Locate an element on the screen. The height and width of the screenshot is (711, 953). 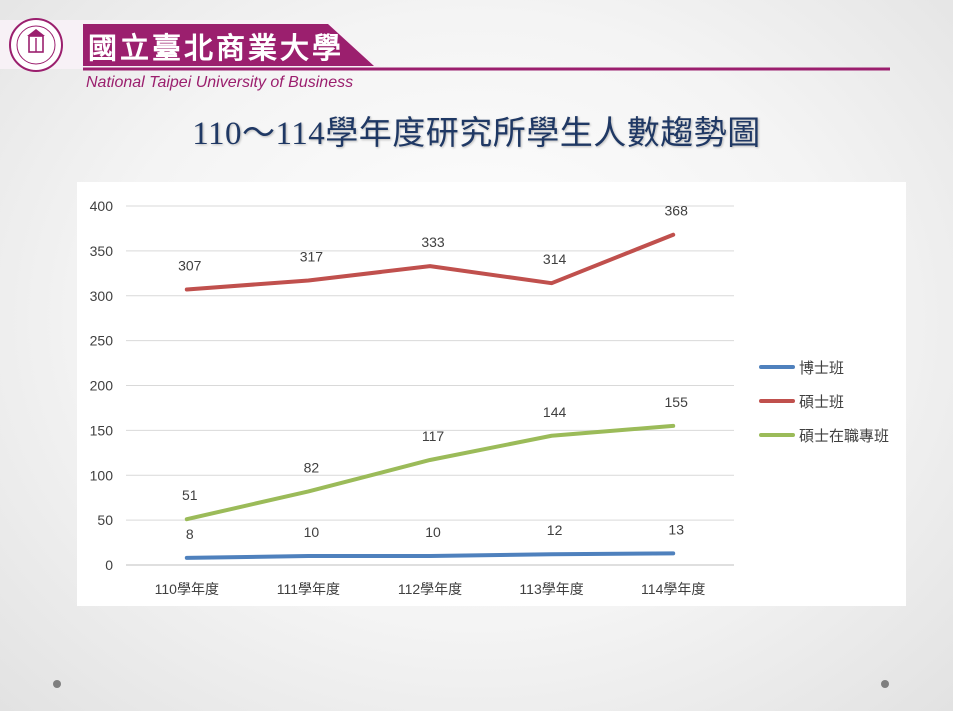
data-label: 12 is located at coordinates (555, 530).